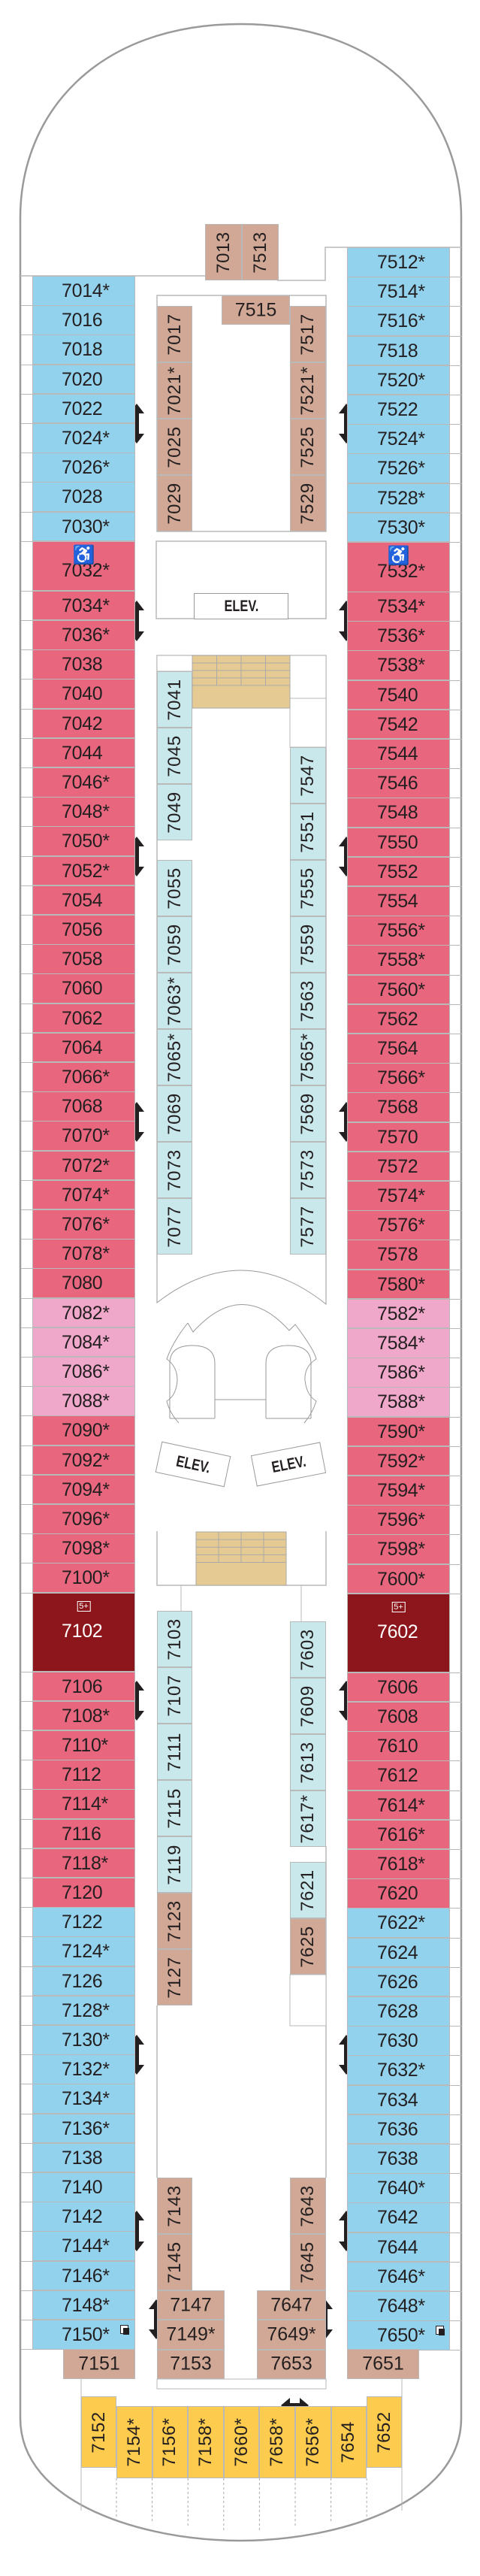 This screenshot has height=2576, width=480. Describe the element at coordinates (399, 1491) in the screenshot. I see `cabin: 7594*` at that location.